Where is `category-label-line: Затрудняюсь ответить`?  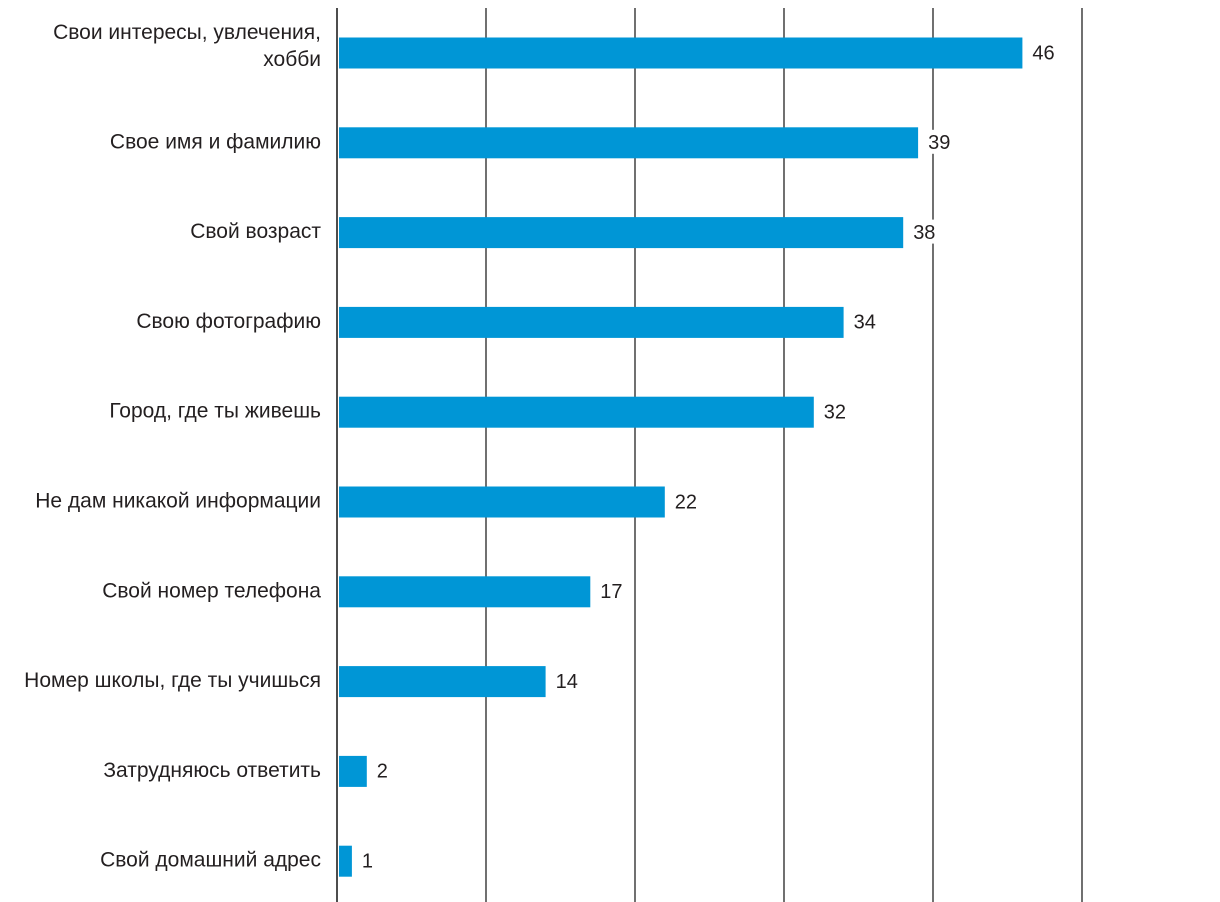 category-label-line: Затрудняюсь ответить is located at coordinates (212, 770).